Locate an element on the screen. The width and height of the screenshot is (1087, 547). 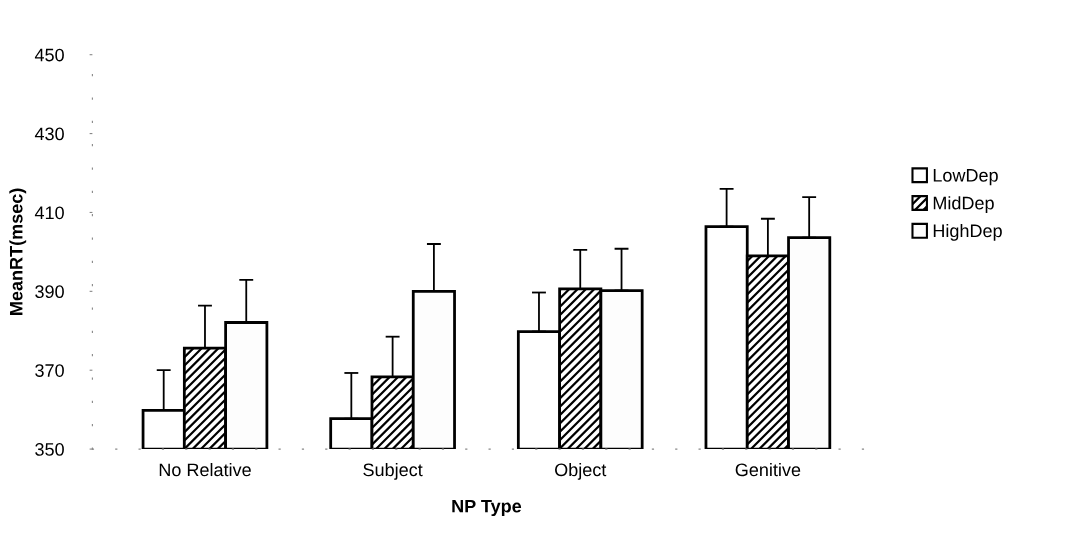
x-tick-label: Object is located at coordinates (581, 471).